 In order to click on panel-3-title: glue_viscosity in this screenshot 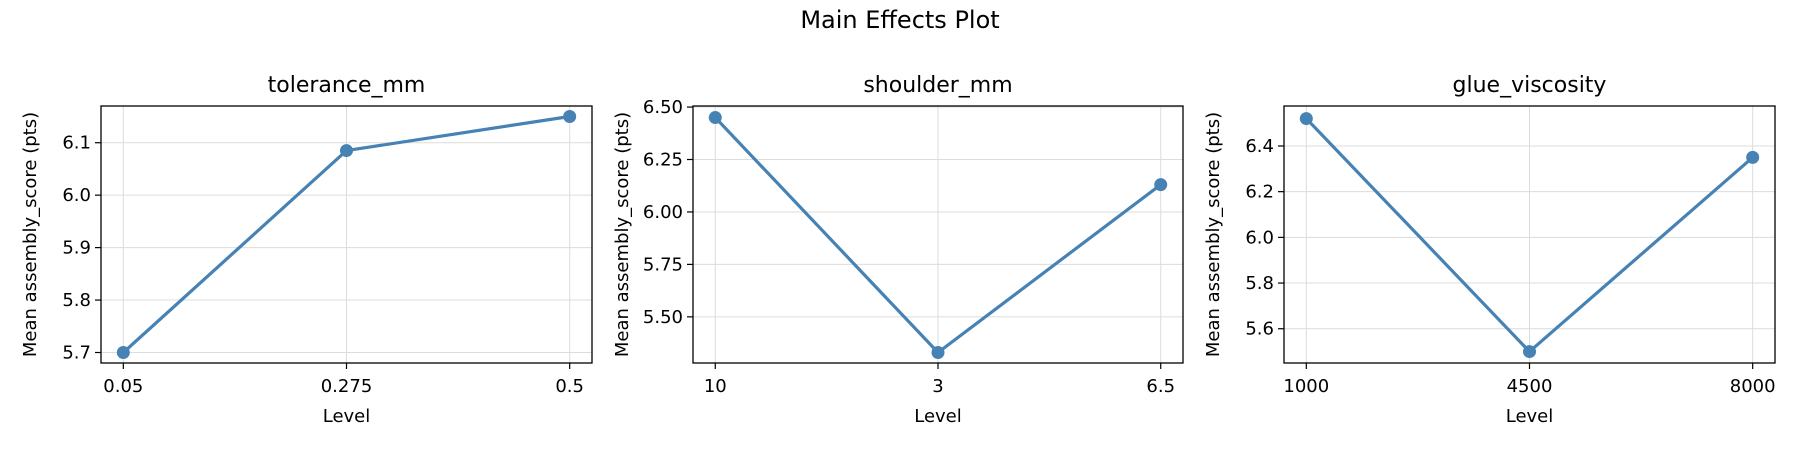, I will do `click(1530, 85)`.